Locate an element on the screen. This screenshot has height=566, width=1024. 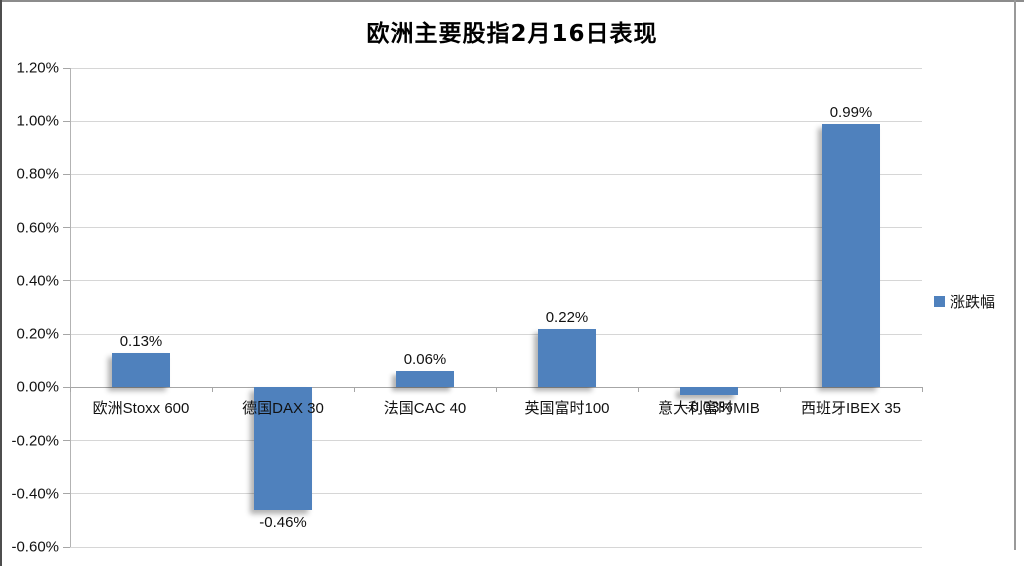
y-axis-tick-label: 1.00% is located at coordinates (37, 121).